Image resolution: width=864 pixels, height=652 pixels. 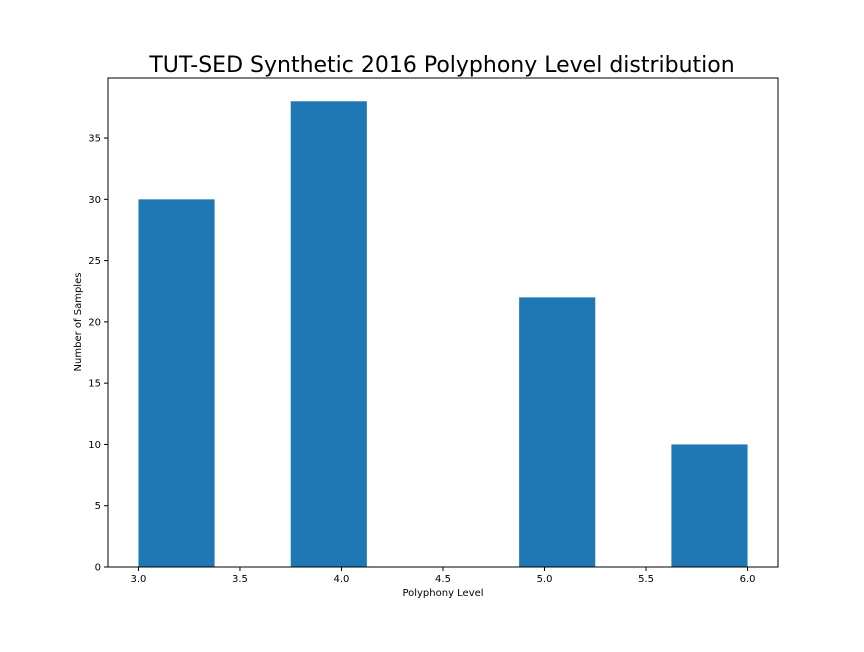 I want to click on y-tick-label: 35, so click(x=94, y=139).